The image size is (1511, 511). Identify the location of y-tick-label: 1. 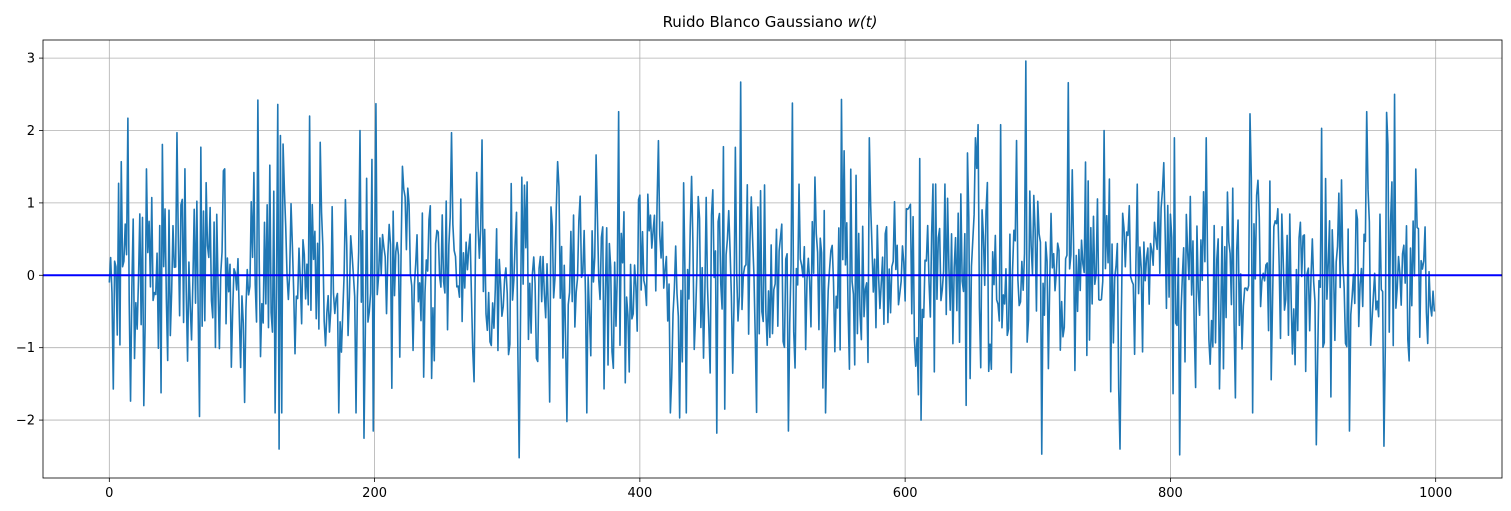
(31, 203).